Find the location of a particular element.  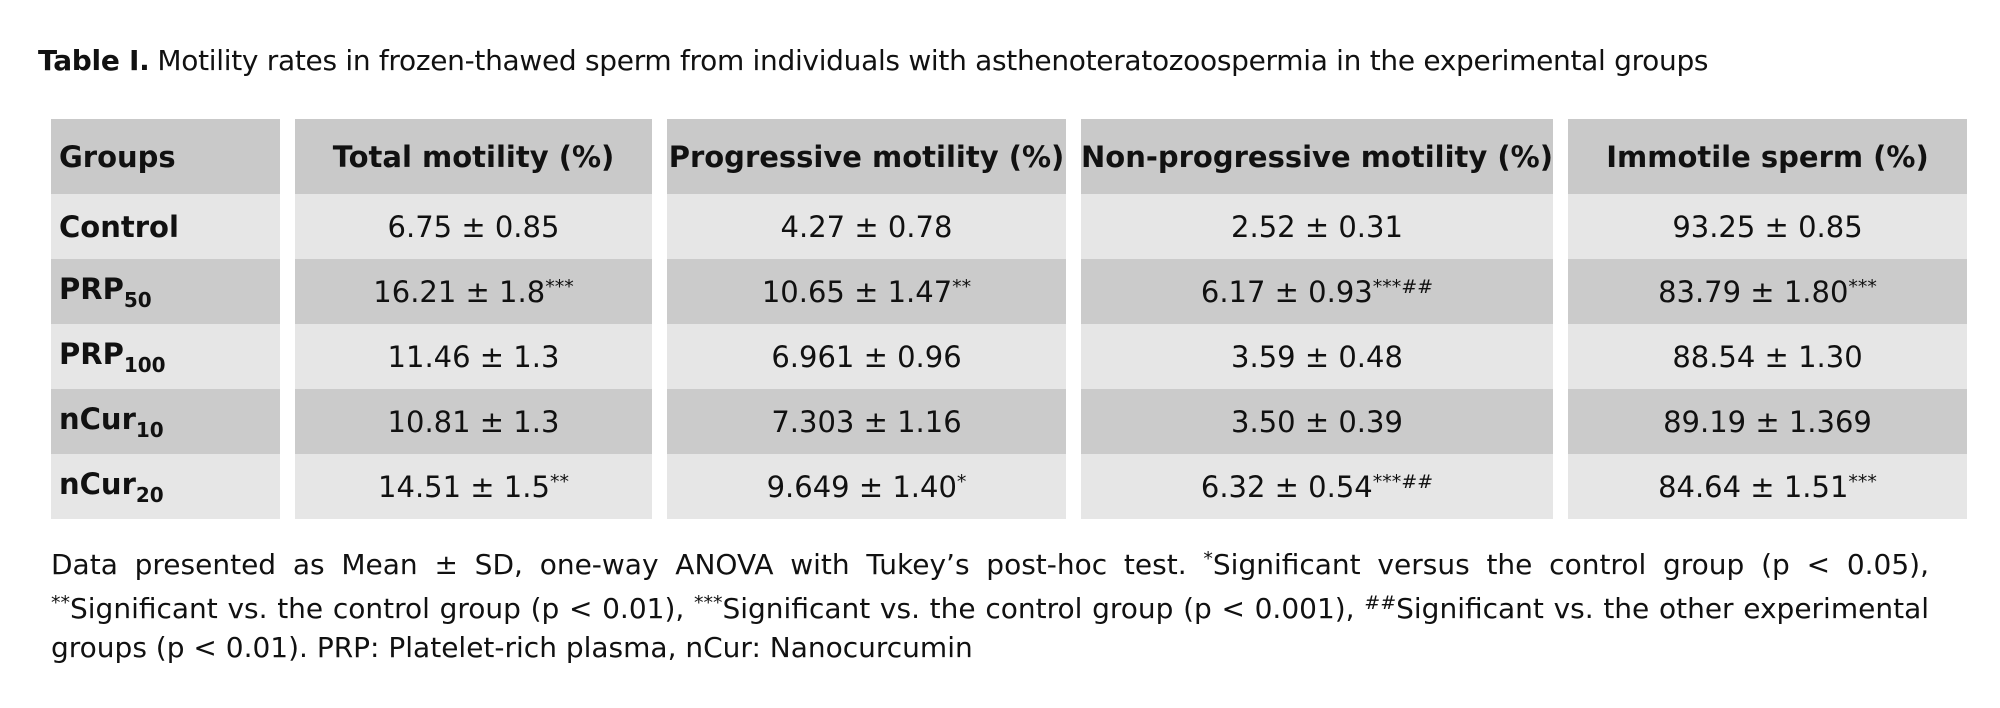

value-cell: 3.50 ± 0.39 is located at coordinates (1317, 421).